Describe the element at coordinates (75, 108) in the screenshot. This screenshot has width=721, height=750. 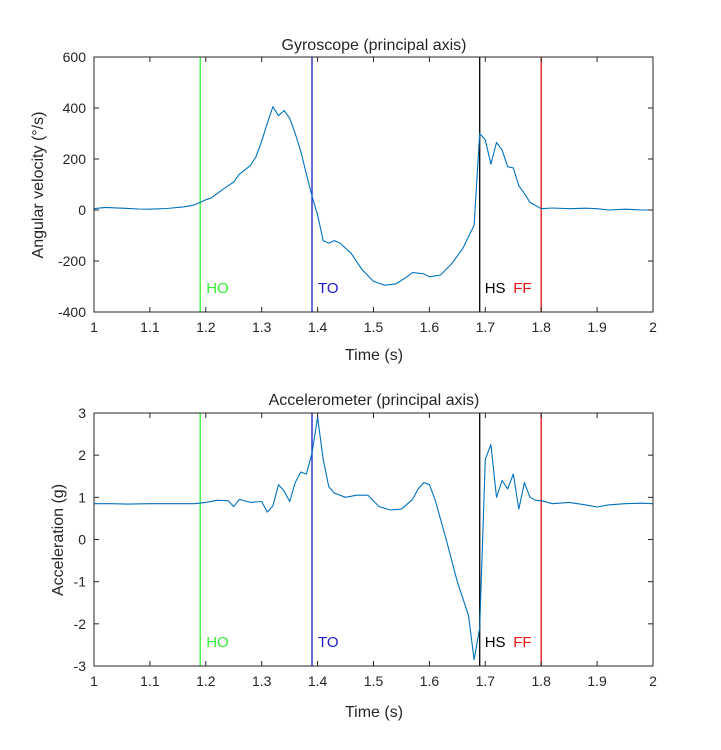
I see `y-tick-label: 400` at that location.